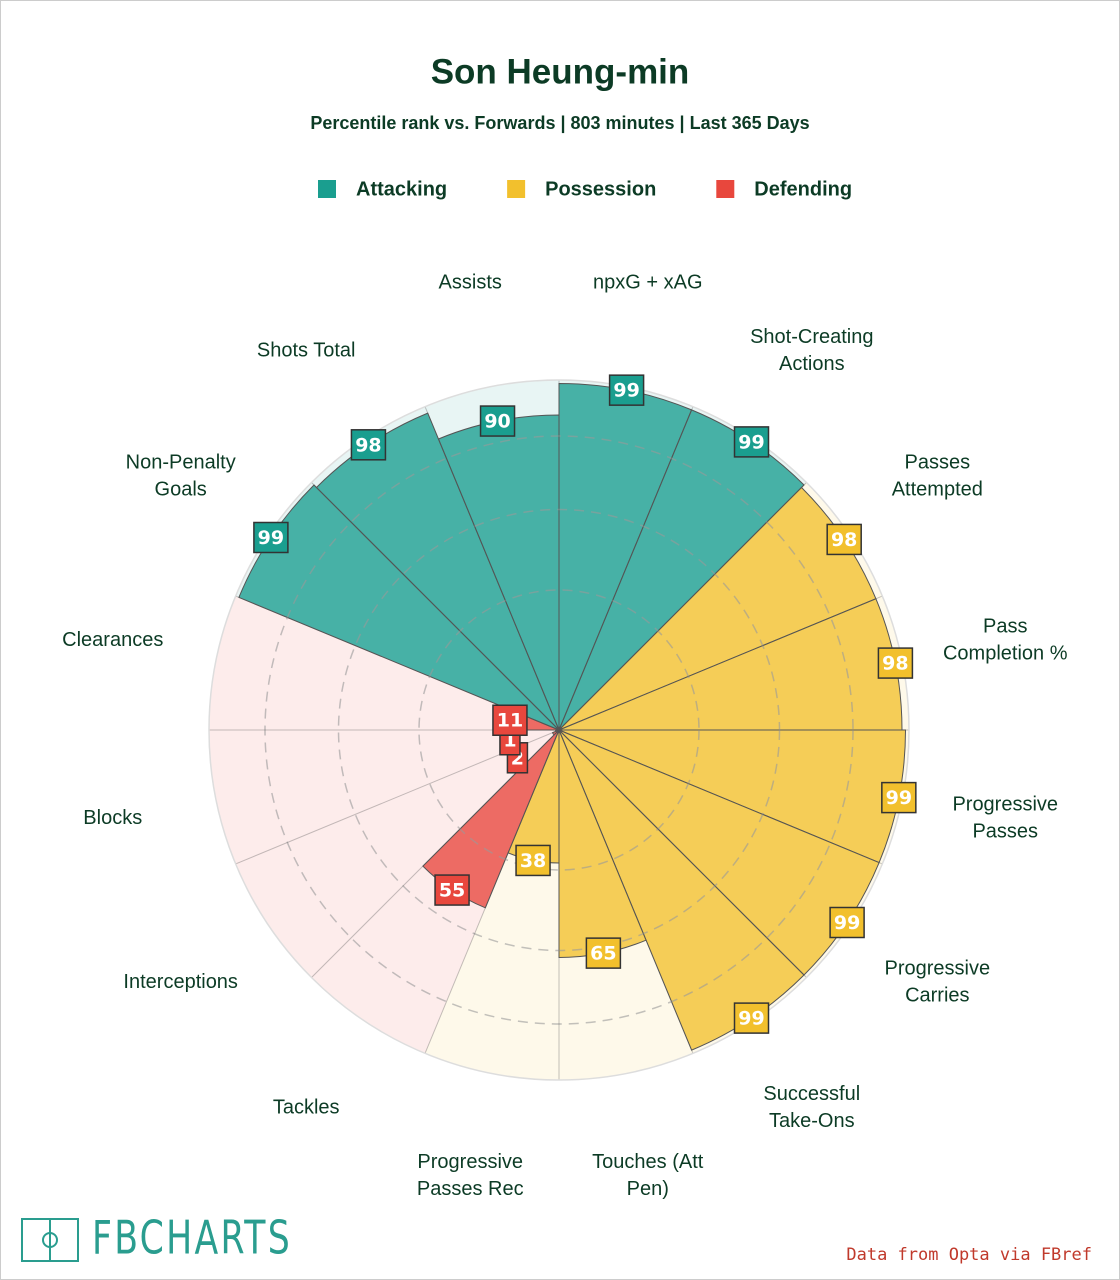 The image size is (1120, 1280). I want to click on legend-label: Attacking, so click(401, 189).